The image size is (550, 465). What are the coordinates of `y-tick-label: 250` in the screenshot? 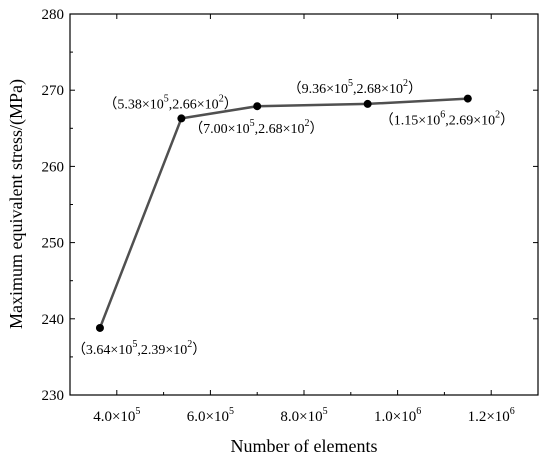 It's located at (53, 244).